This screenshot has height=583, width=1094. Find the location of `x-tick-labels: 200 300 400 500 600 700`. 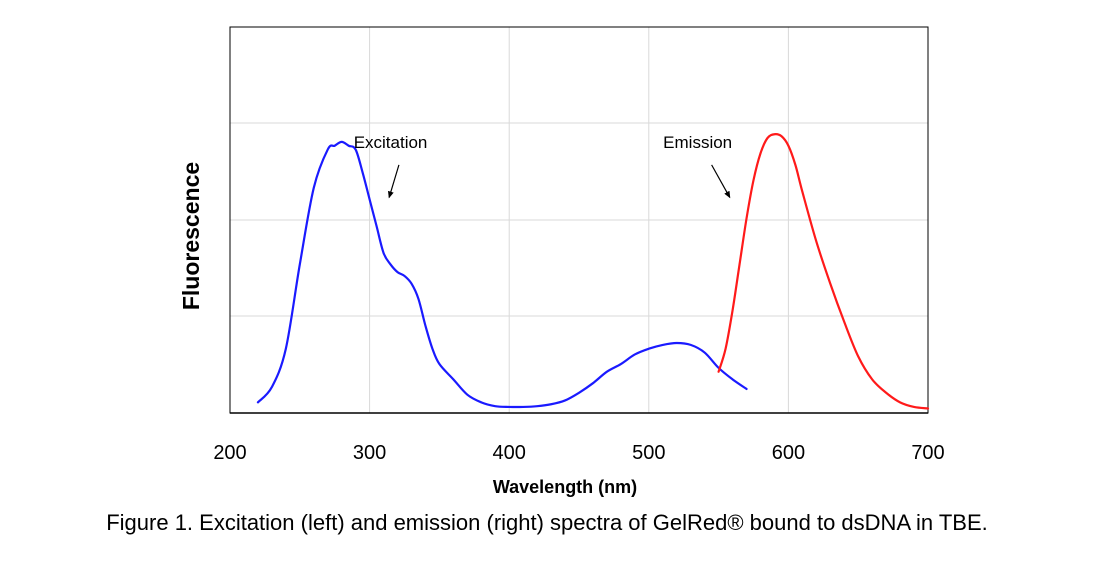

x-tick-labels: 200 300 400 500 600 700 is located at coordinates (578, 453).